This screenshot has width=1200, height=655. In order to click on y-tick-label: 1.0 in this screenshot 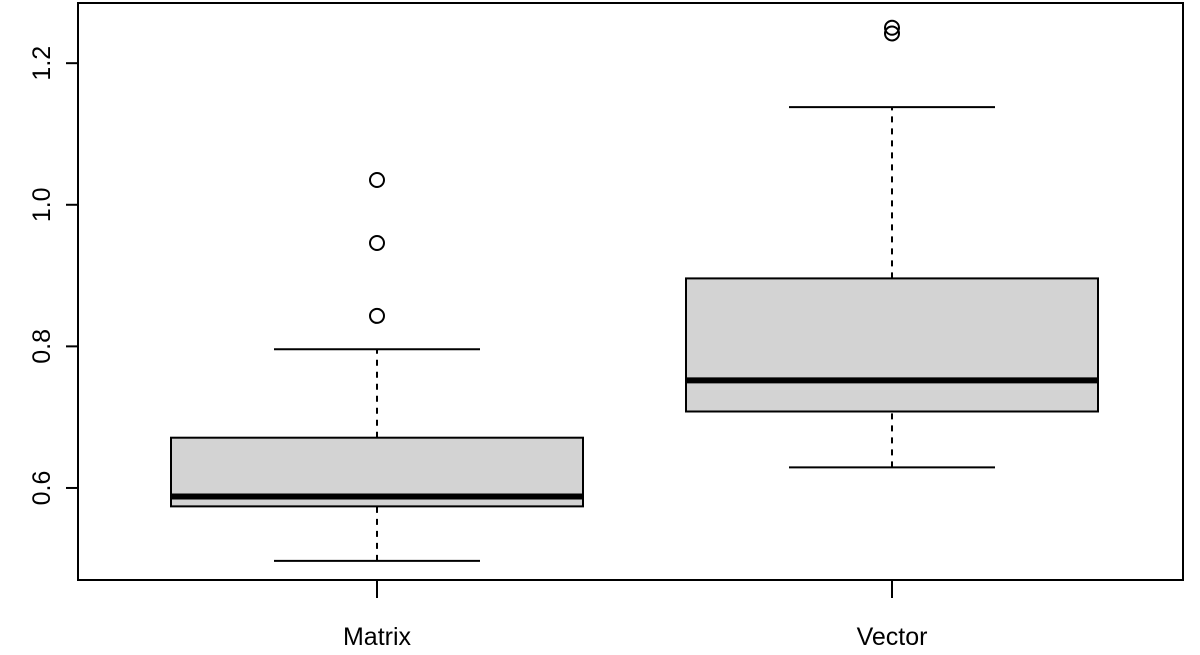, I will do `click(42, 204)`.